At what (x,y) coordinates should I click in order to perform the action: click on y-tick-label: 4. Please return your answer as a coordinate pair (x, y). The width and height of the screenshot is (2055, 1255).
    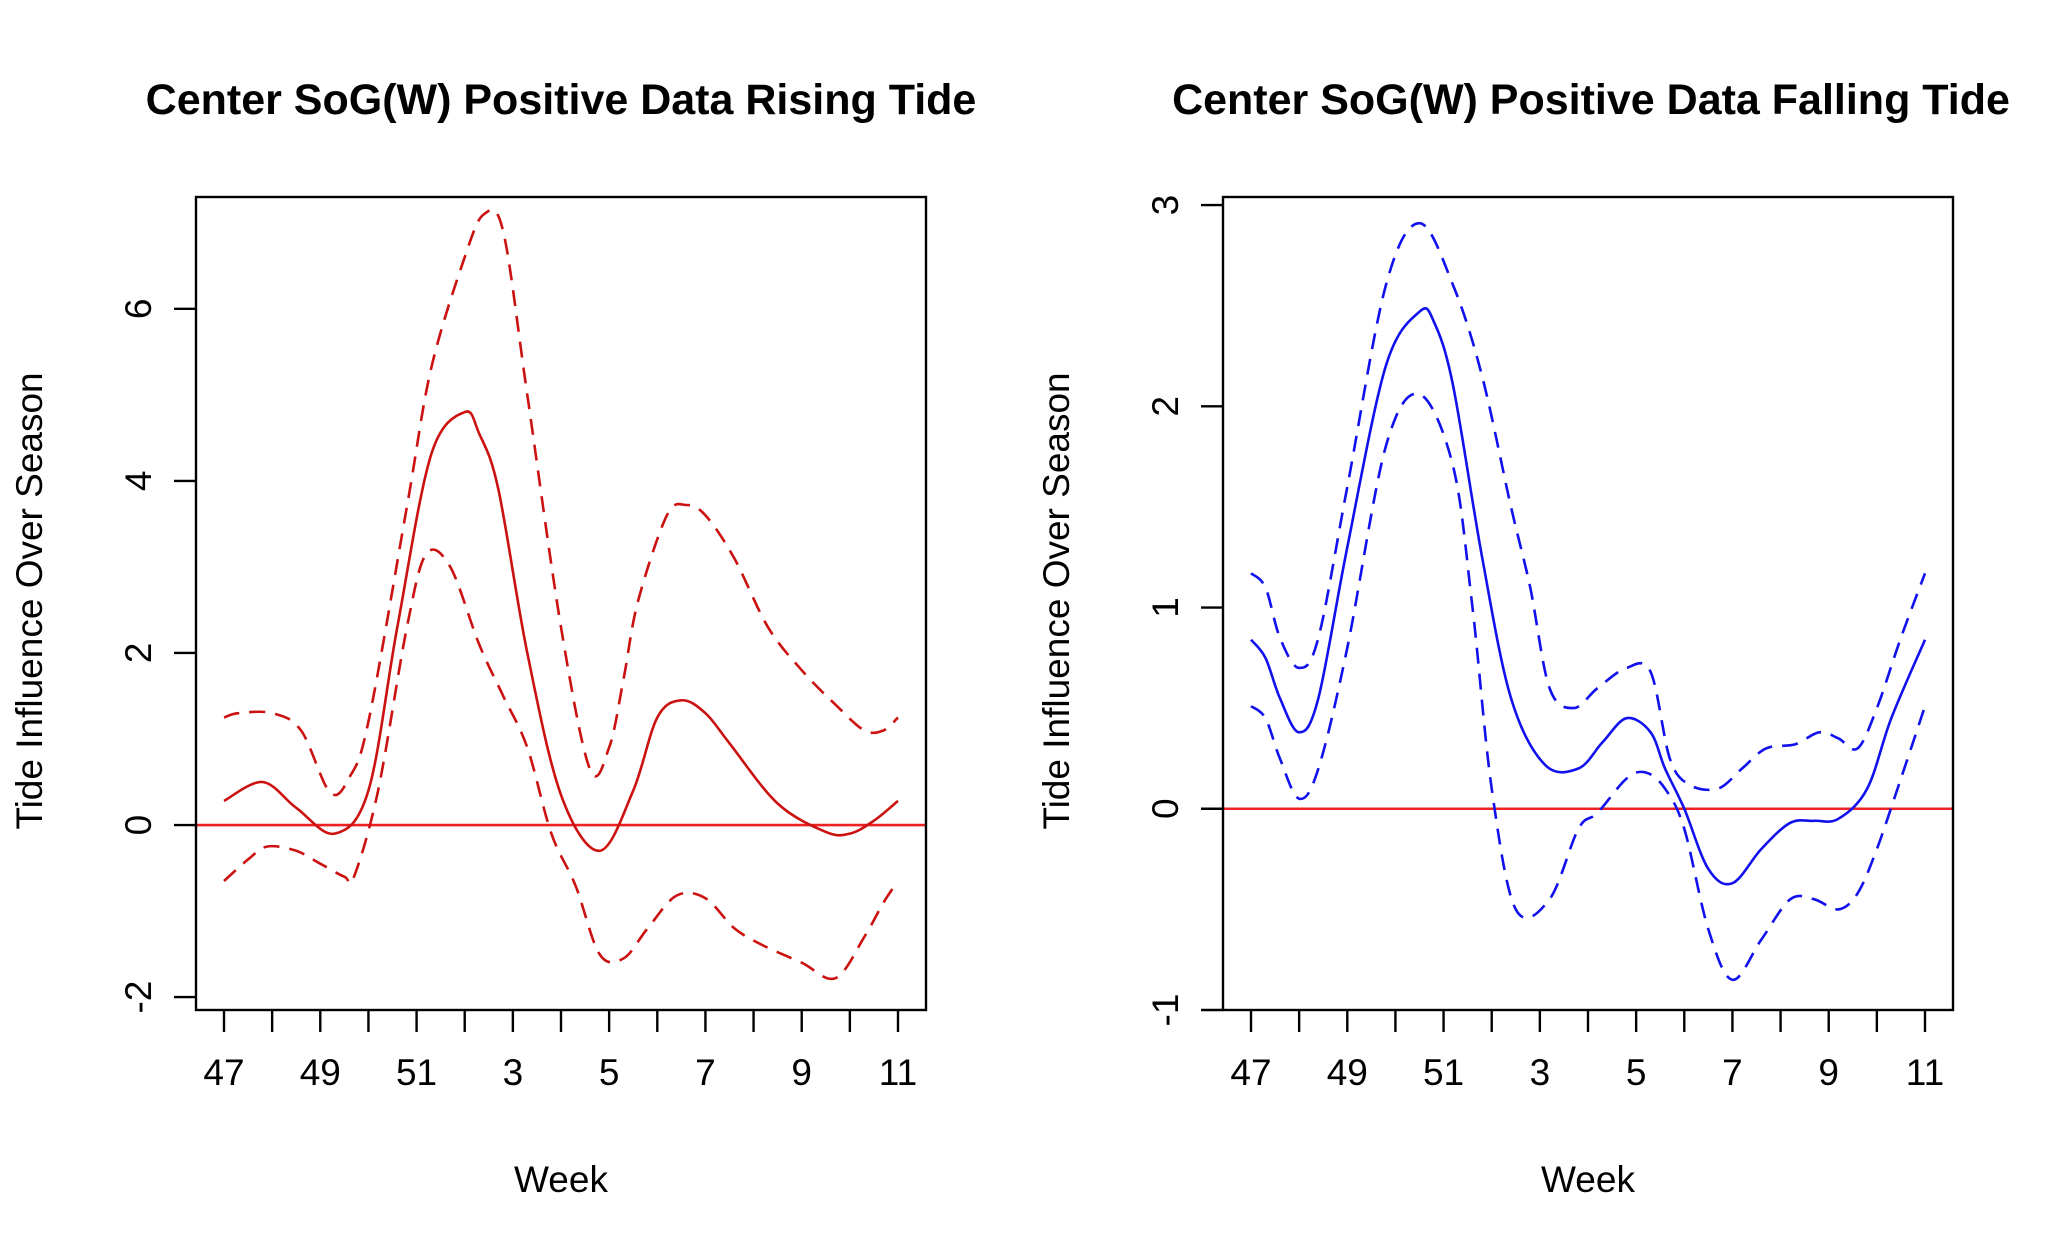
    Looking at the image, I should click on (138, 481).